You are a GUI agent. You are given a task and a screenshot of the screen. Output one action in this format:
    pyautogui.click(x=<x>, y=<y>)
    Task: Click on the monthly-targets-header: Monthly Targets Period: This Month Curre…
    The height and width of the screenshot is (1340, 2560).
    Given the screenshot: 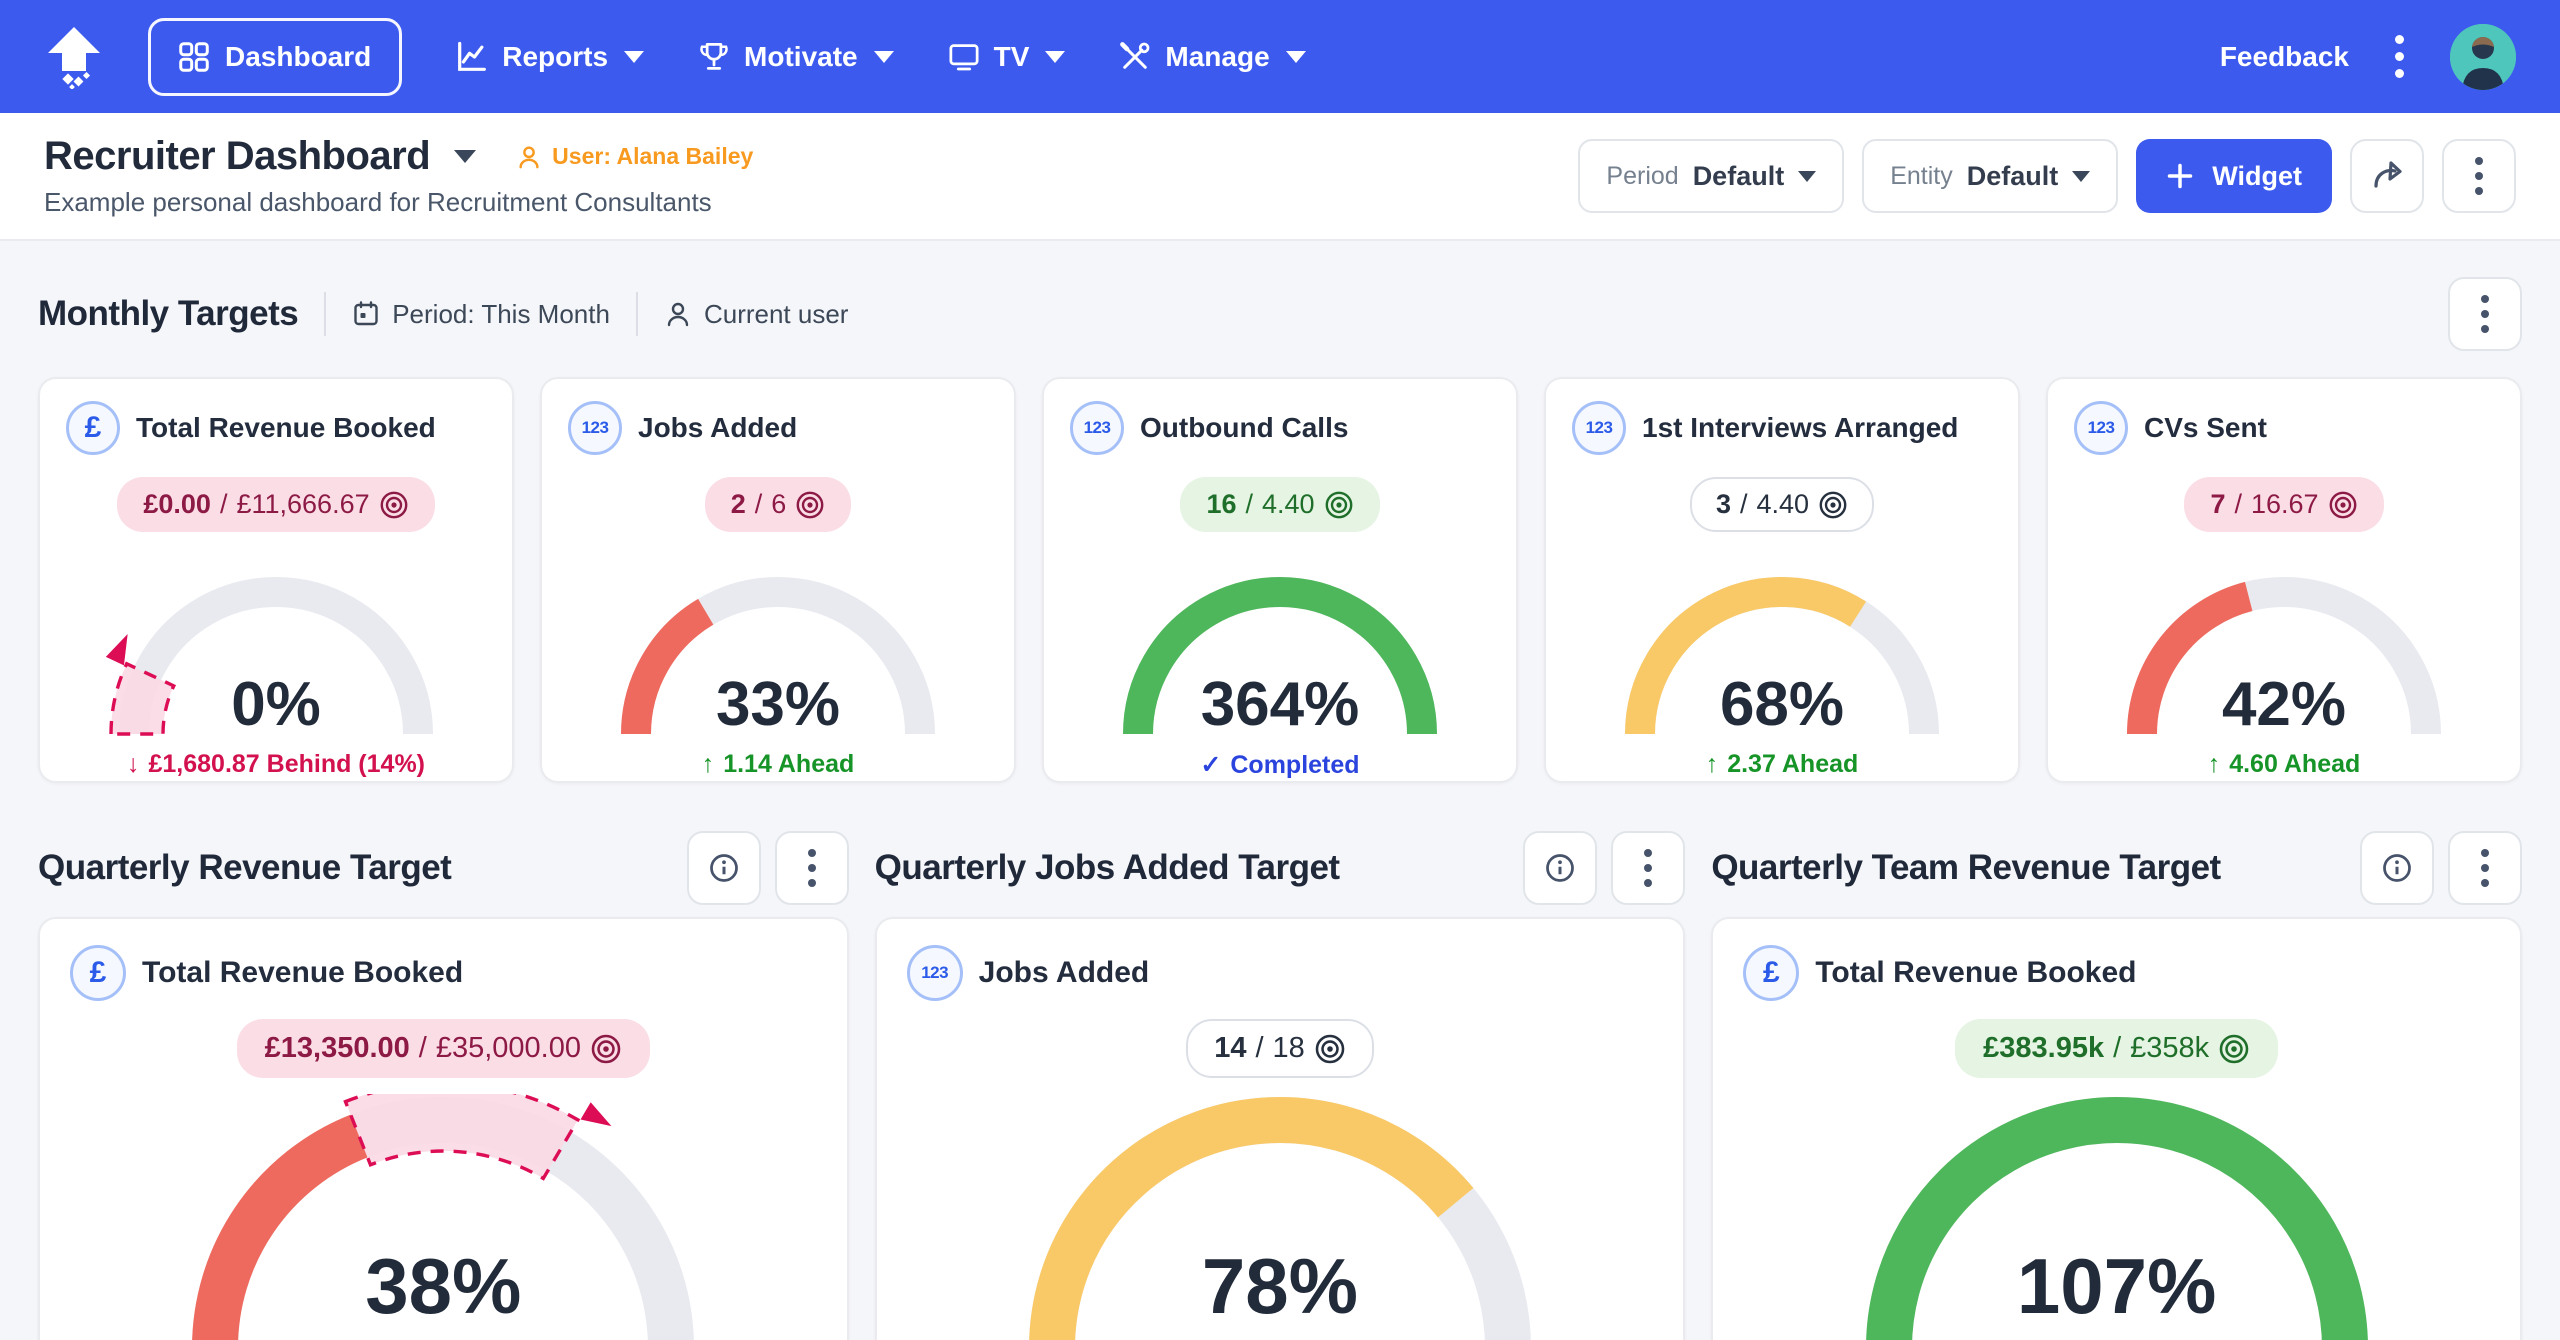 What is the action you would take?
    pyautogui.click(x=1280, y=314)
    